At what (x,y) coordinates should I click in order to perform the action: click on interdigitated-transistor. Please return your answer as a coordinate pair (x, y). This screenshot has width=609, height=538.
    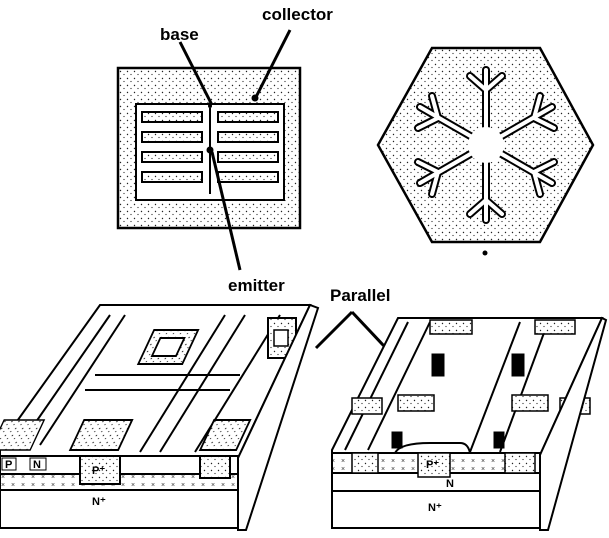
    Looking at the image, I should click on (209, 150).